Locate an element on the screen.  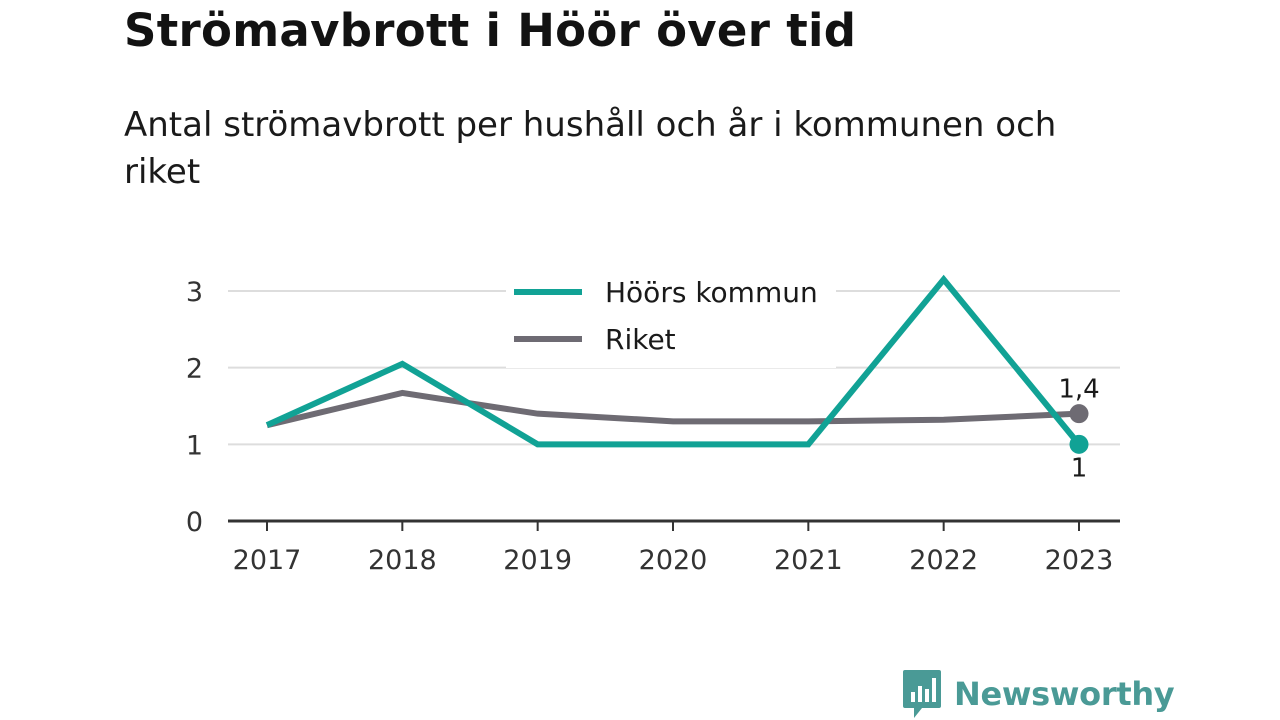
data-label: 1 is located at coordinates (1079, 468).